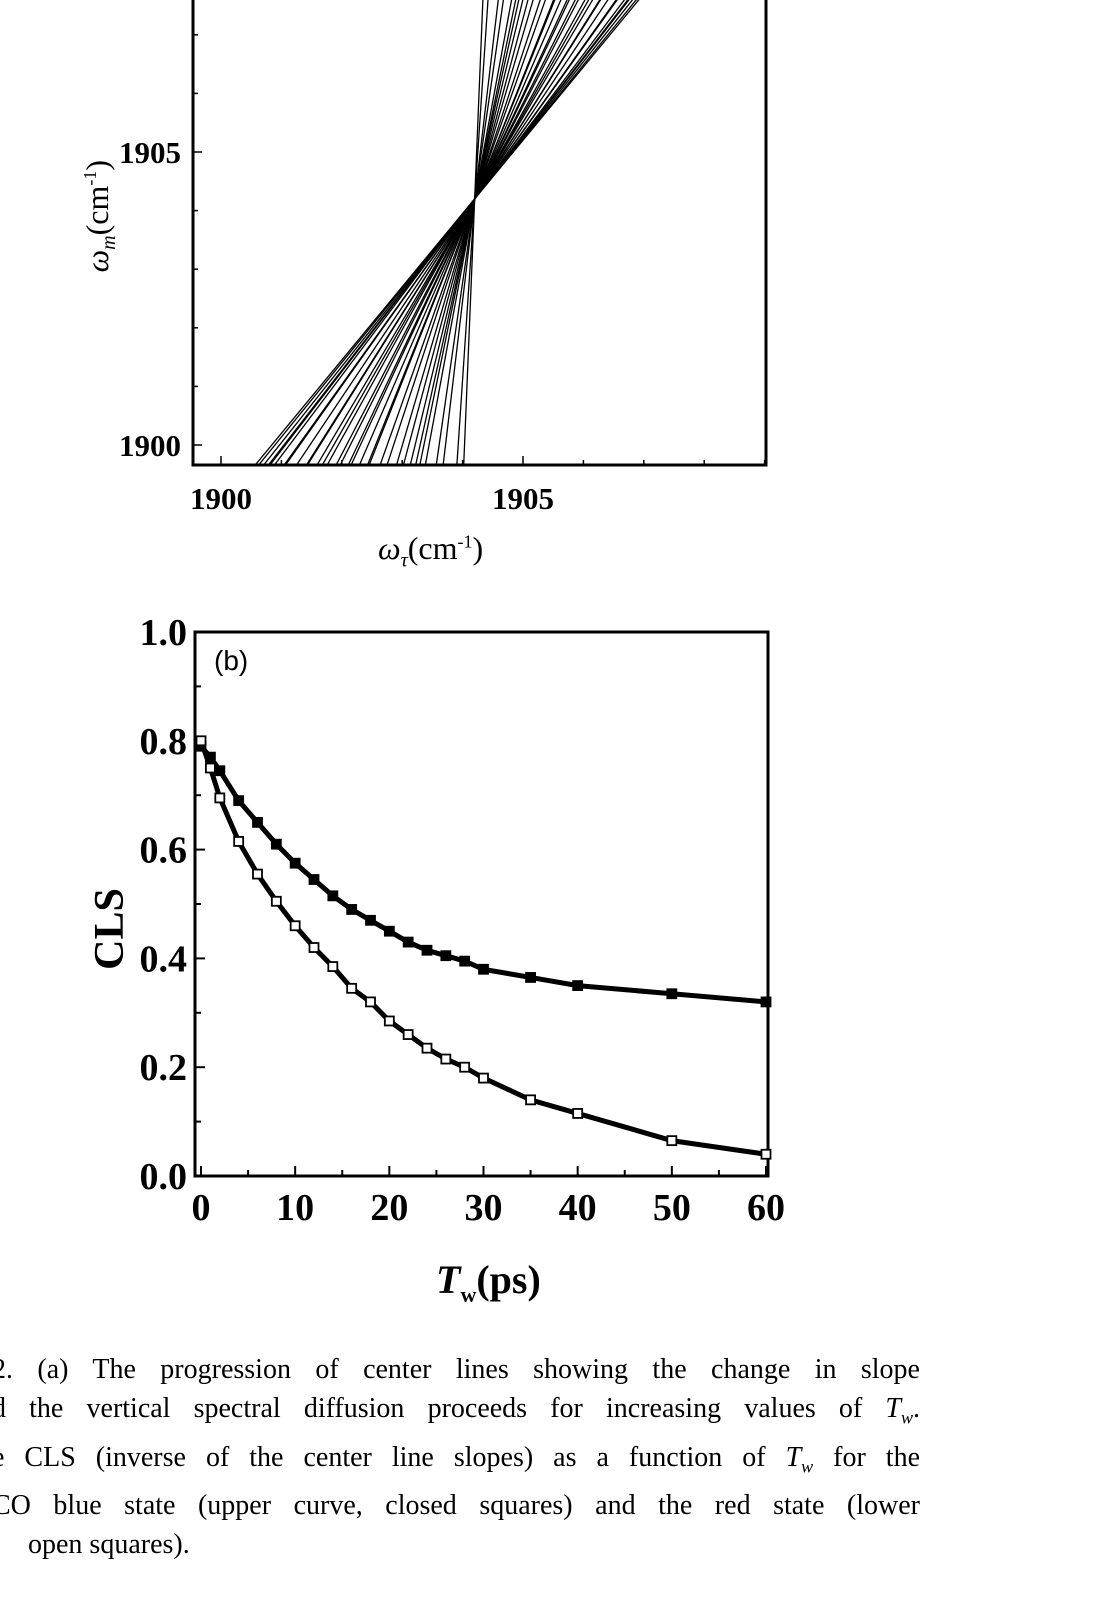 The image size is (1100, 1600). Describe the element at coordinates (508, 1279) in the screenshot. I see `unit: (ps)` at that location.